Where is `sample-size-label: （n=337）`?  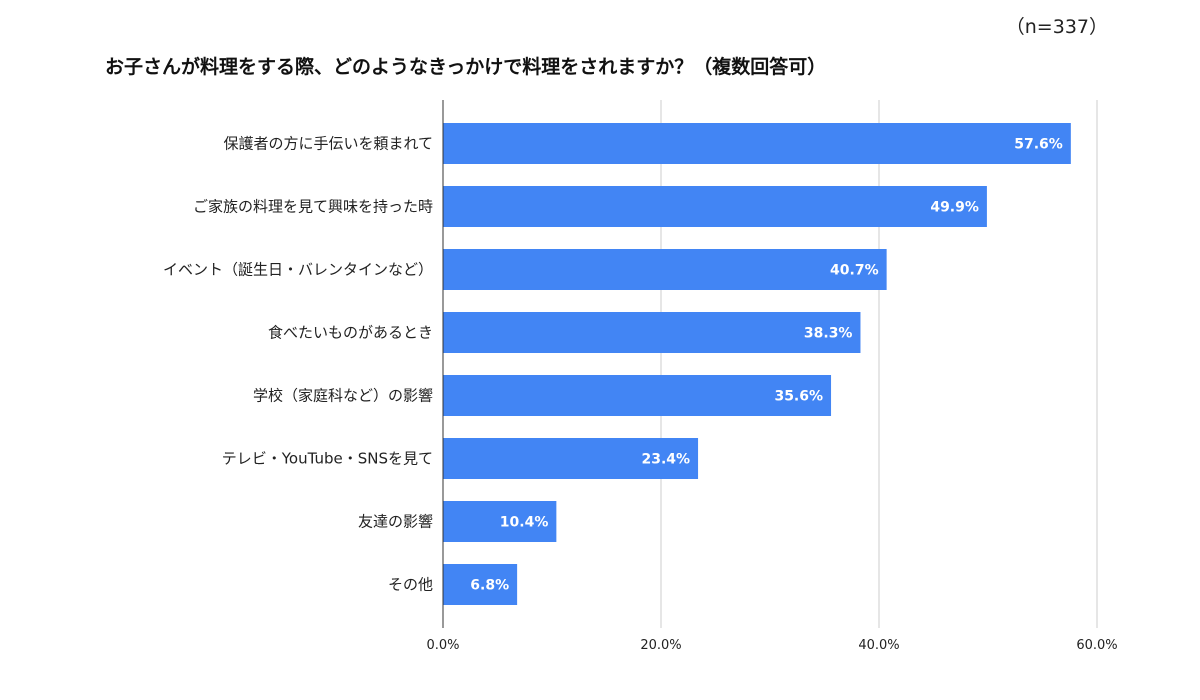
sample-size-label: （n=337） is located at coordinates (1056, 27).